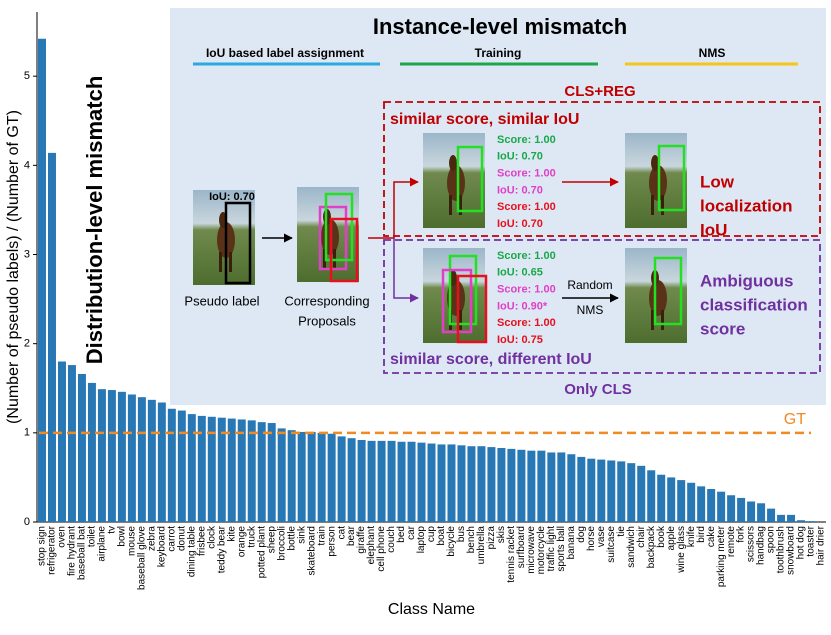  What do you see at coordinates (821, 545) in the screenshot?
I see `x-tick-label: hair drier` at bounding box center [821, 545].